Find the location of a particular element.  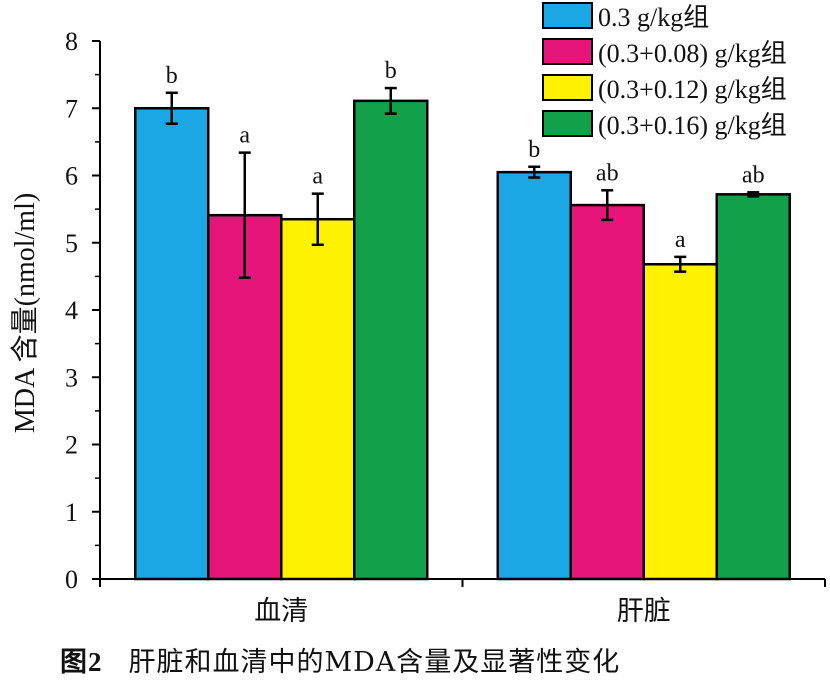

y-tick-label: 7 is located at coordinates (71, 108).